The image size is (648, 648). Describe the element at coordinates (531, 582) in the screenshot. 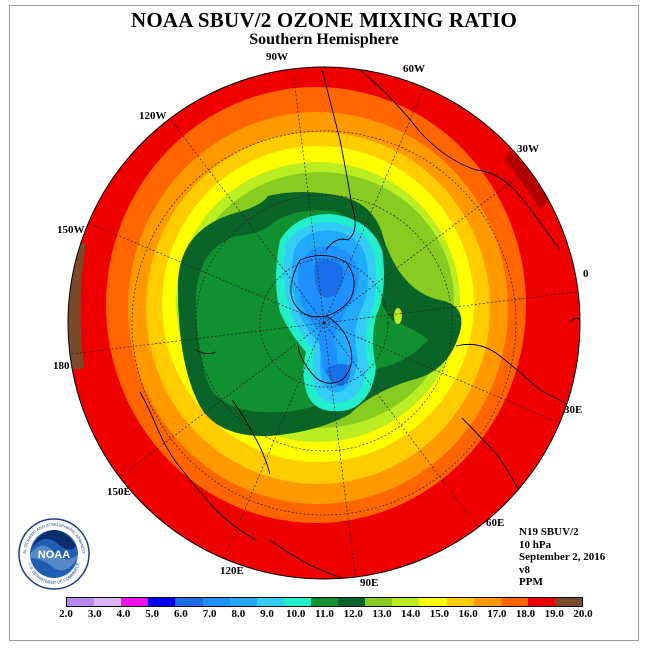

I see `units-label: PPM` at that location.